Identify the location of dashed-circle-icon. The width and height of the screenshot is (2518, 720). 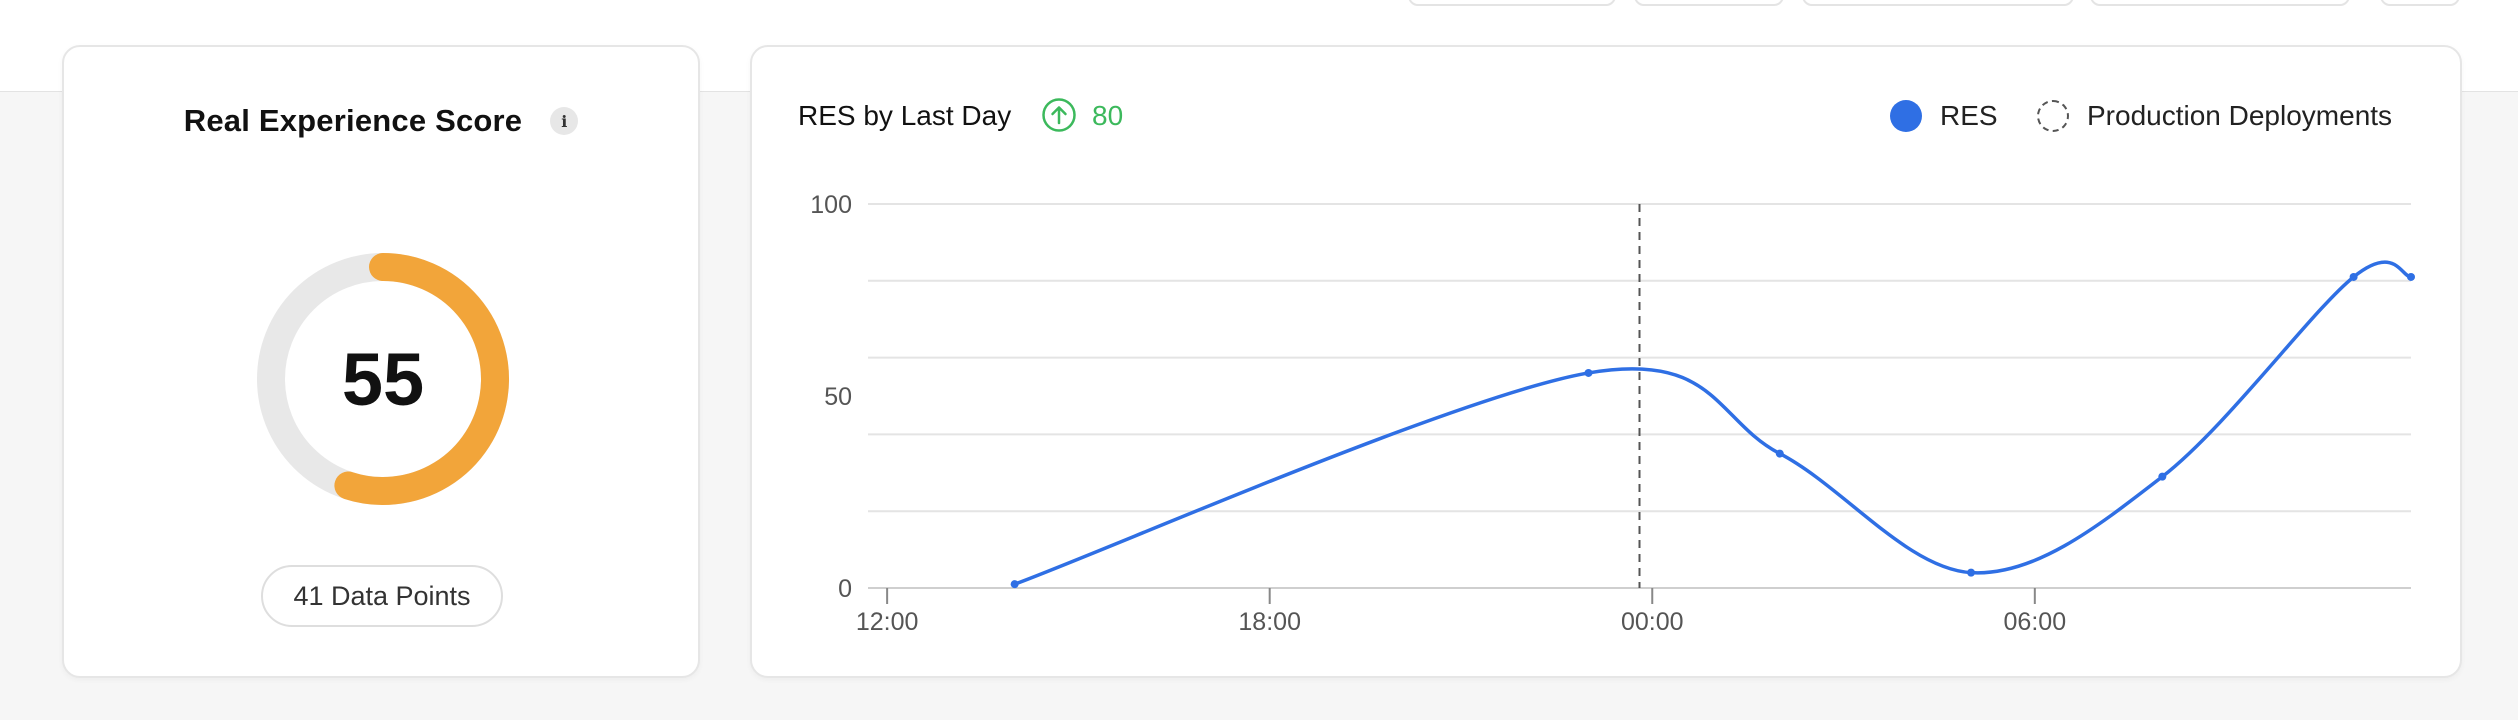
(2053, 116).